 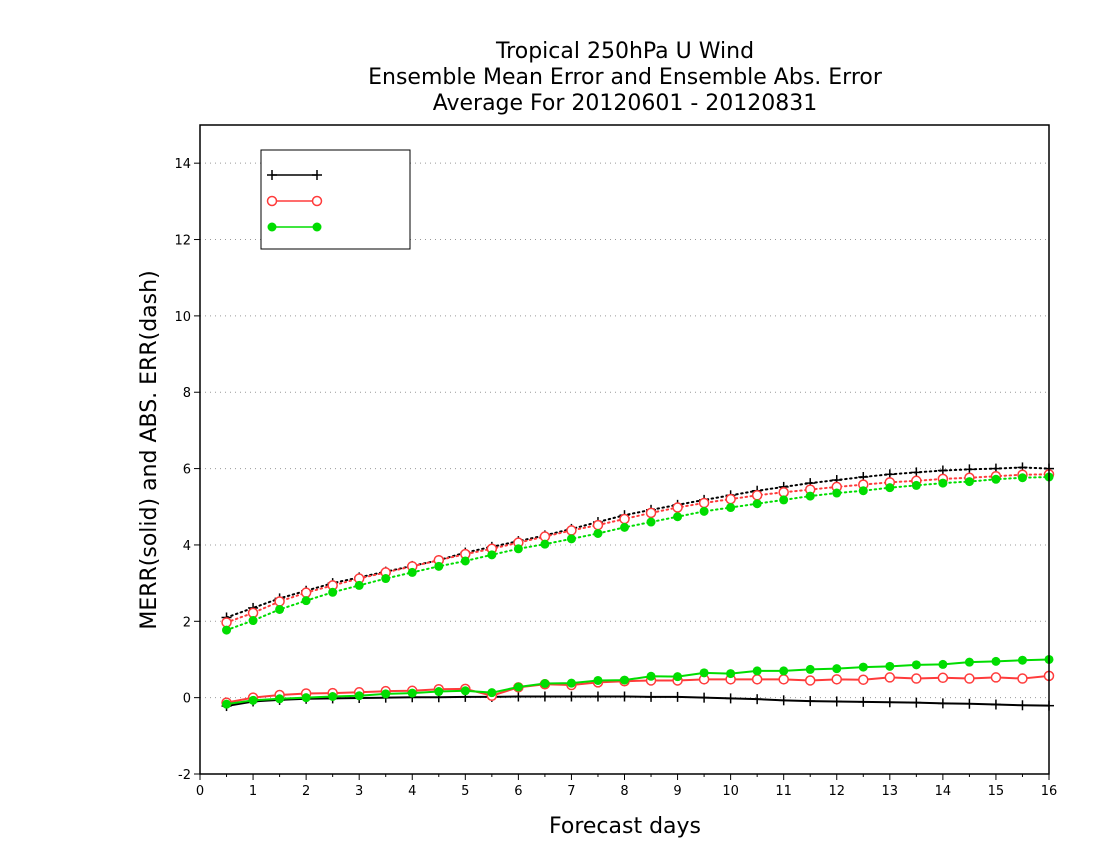 I want to click on y-tick-label: 0, so click(x=187, y=699).